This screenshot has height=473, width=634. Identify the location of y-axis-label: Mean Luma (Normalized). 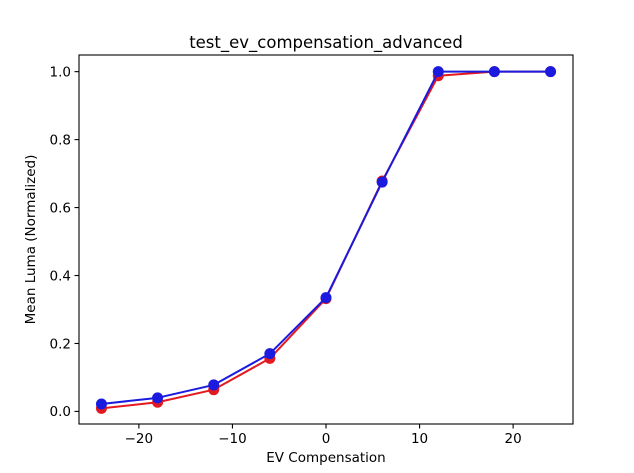
(31, 240).